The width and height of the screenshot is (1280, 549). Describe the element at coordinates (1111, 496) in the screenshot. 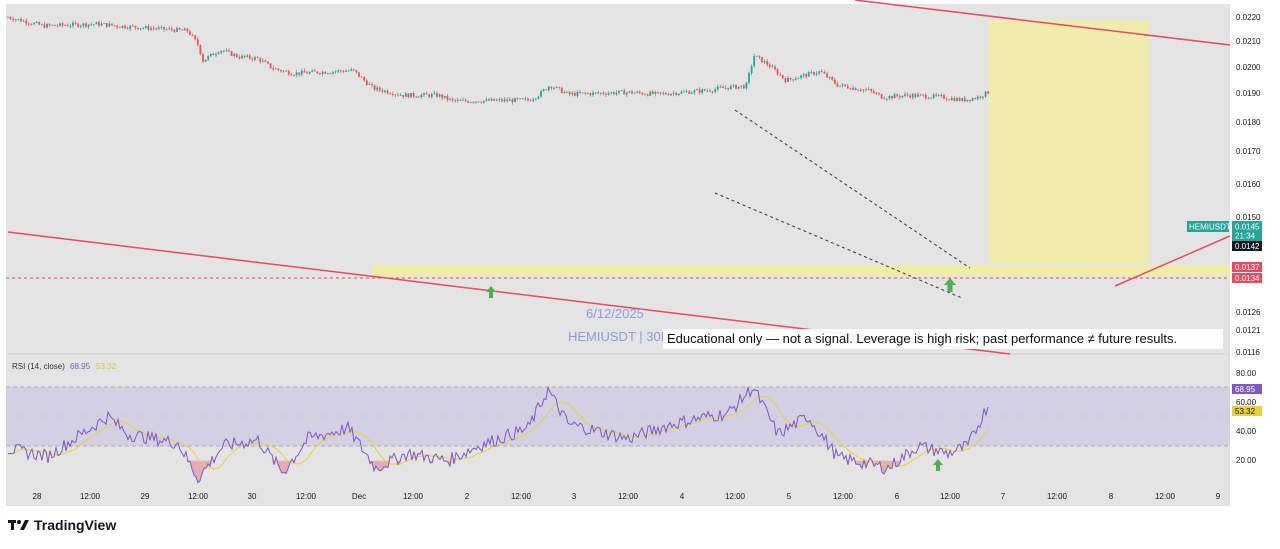

I see `x-tick-label: 8` at that location.